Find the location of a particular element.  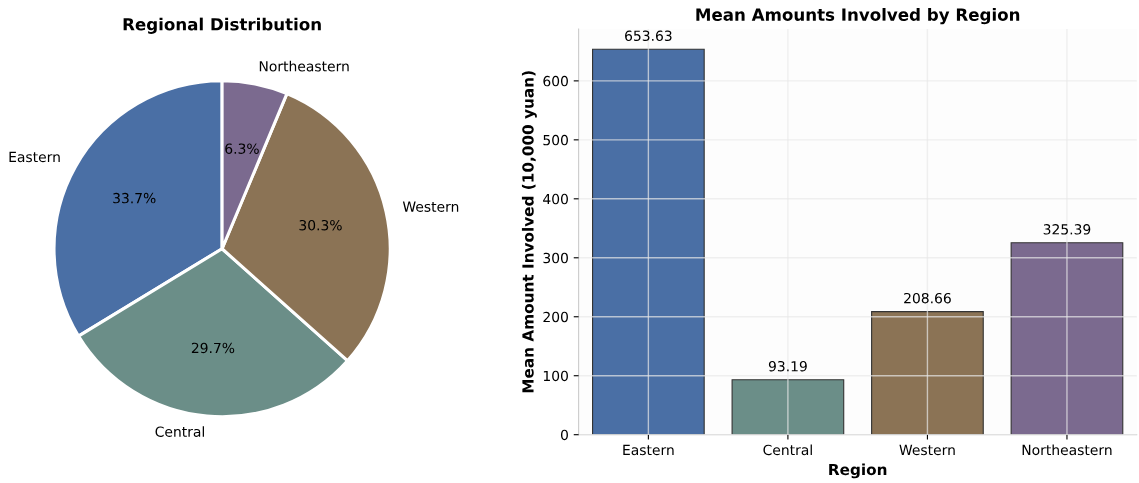

y-axis-title: Mean Amount Involved (10,000 yuan) is located at coordinates (529, 232).